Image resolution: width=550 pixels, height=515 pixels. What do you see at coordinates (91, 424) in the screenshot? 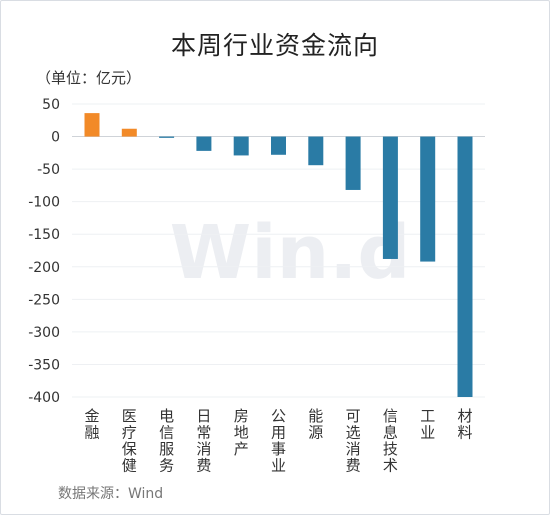
I see `category-label: 金融` at bounding box center [91, 424].